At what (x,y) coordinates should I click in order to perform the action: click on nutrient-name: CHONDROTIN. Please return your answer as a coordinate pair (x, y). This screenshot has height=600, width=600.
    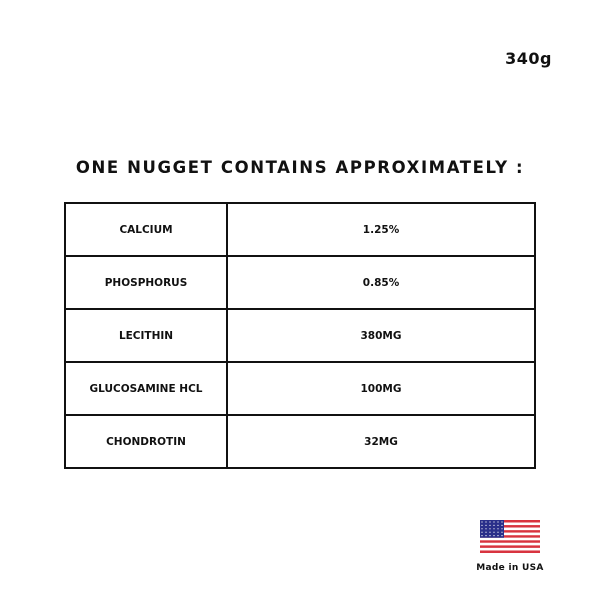
    Looking at the image, I should click on (146, 441).